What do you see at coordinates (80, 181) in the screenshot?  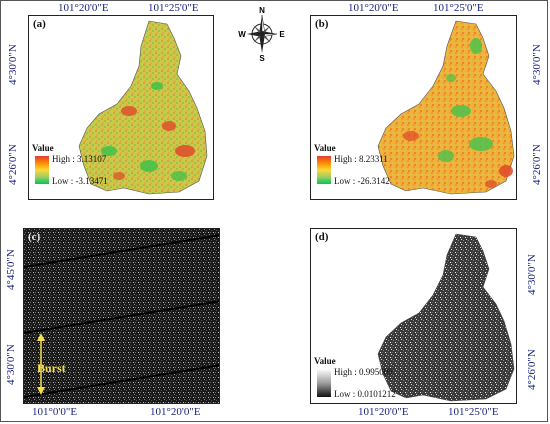 I see `legend-a-low: Low : -3.13471` at bounding box center [80, 181].